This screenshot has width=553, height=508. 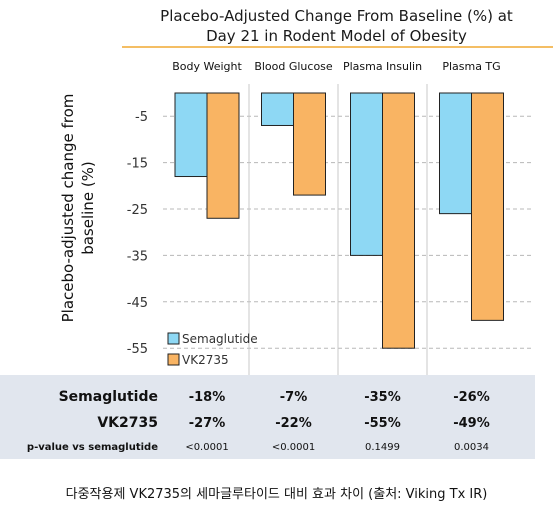 I want to click on table-cell-1-0: -27%, so click(x=207, y=423).